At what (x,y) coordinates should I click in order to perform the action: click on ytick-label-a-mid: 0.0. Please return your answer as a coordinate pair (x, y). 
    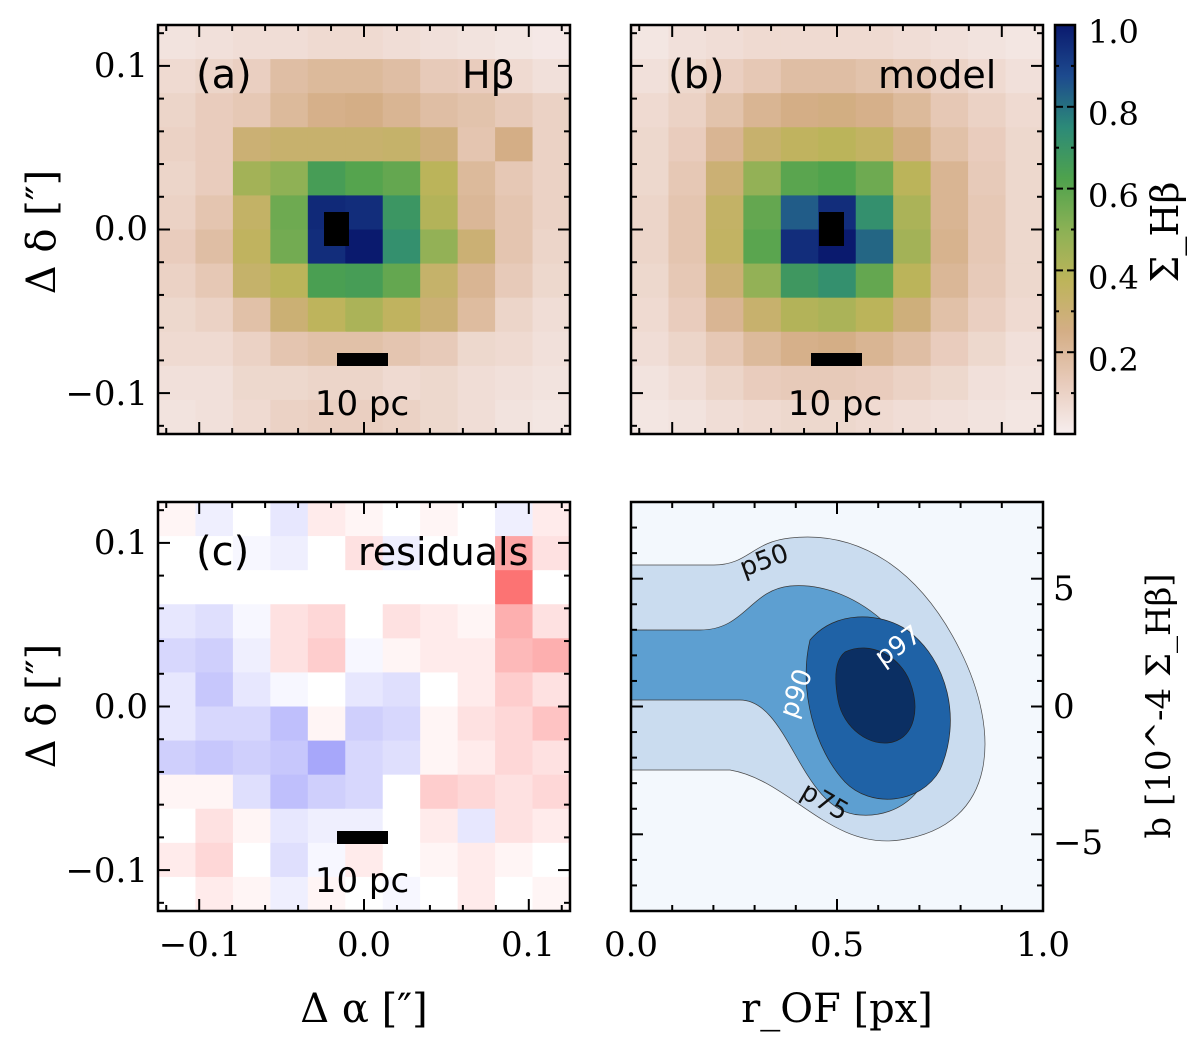
    Looking at the image, I should click on (121, 229).